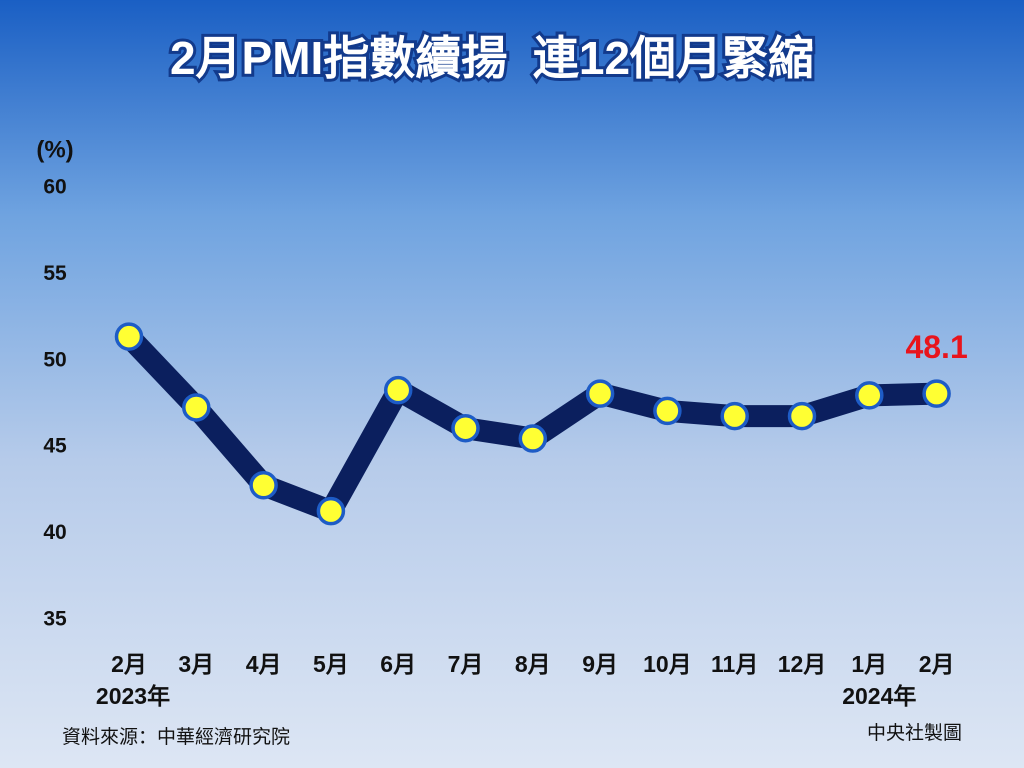  What do you see at coordinates (398, 664) in the screenshot?
I see `x-tick-label: 6月` at bounding box center [398, 664].